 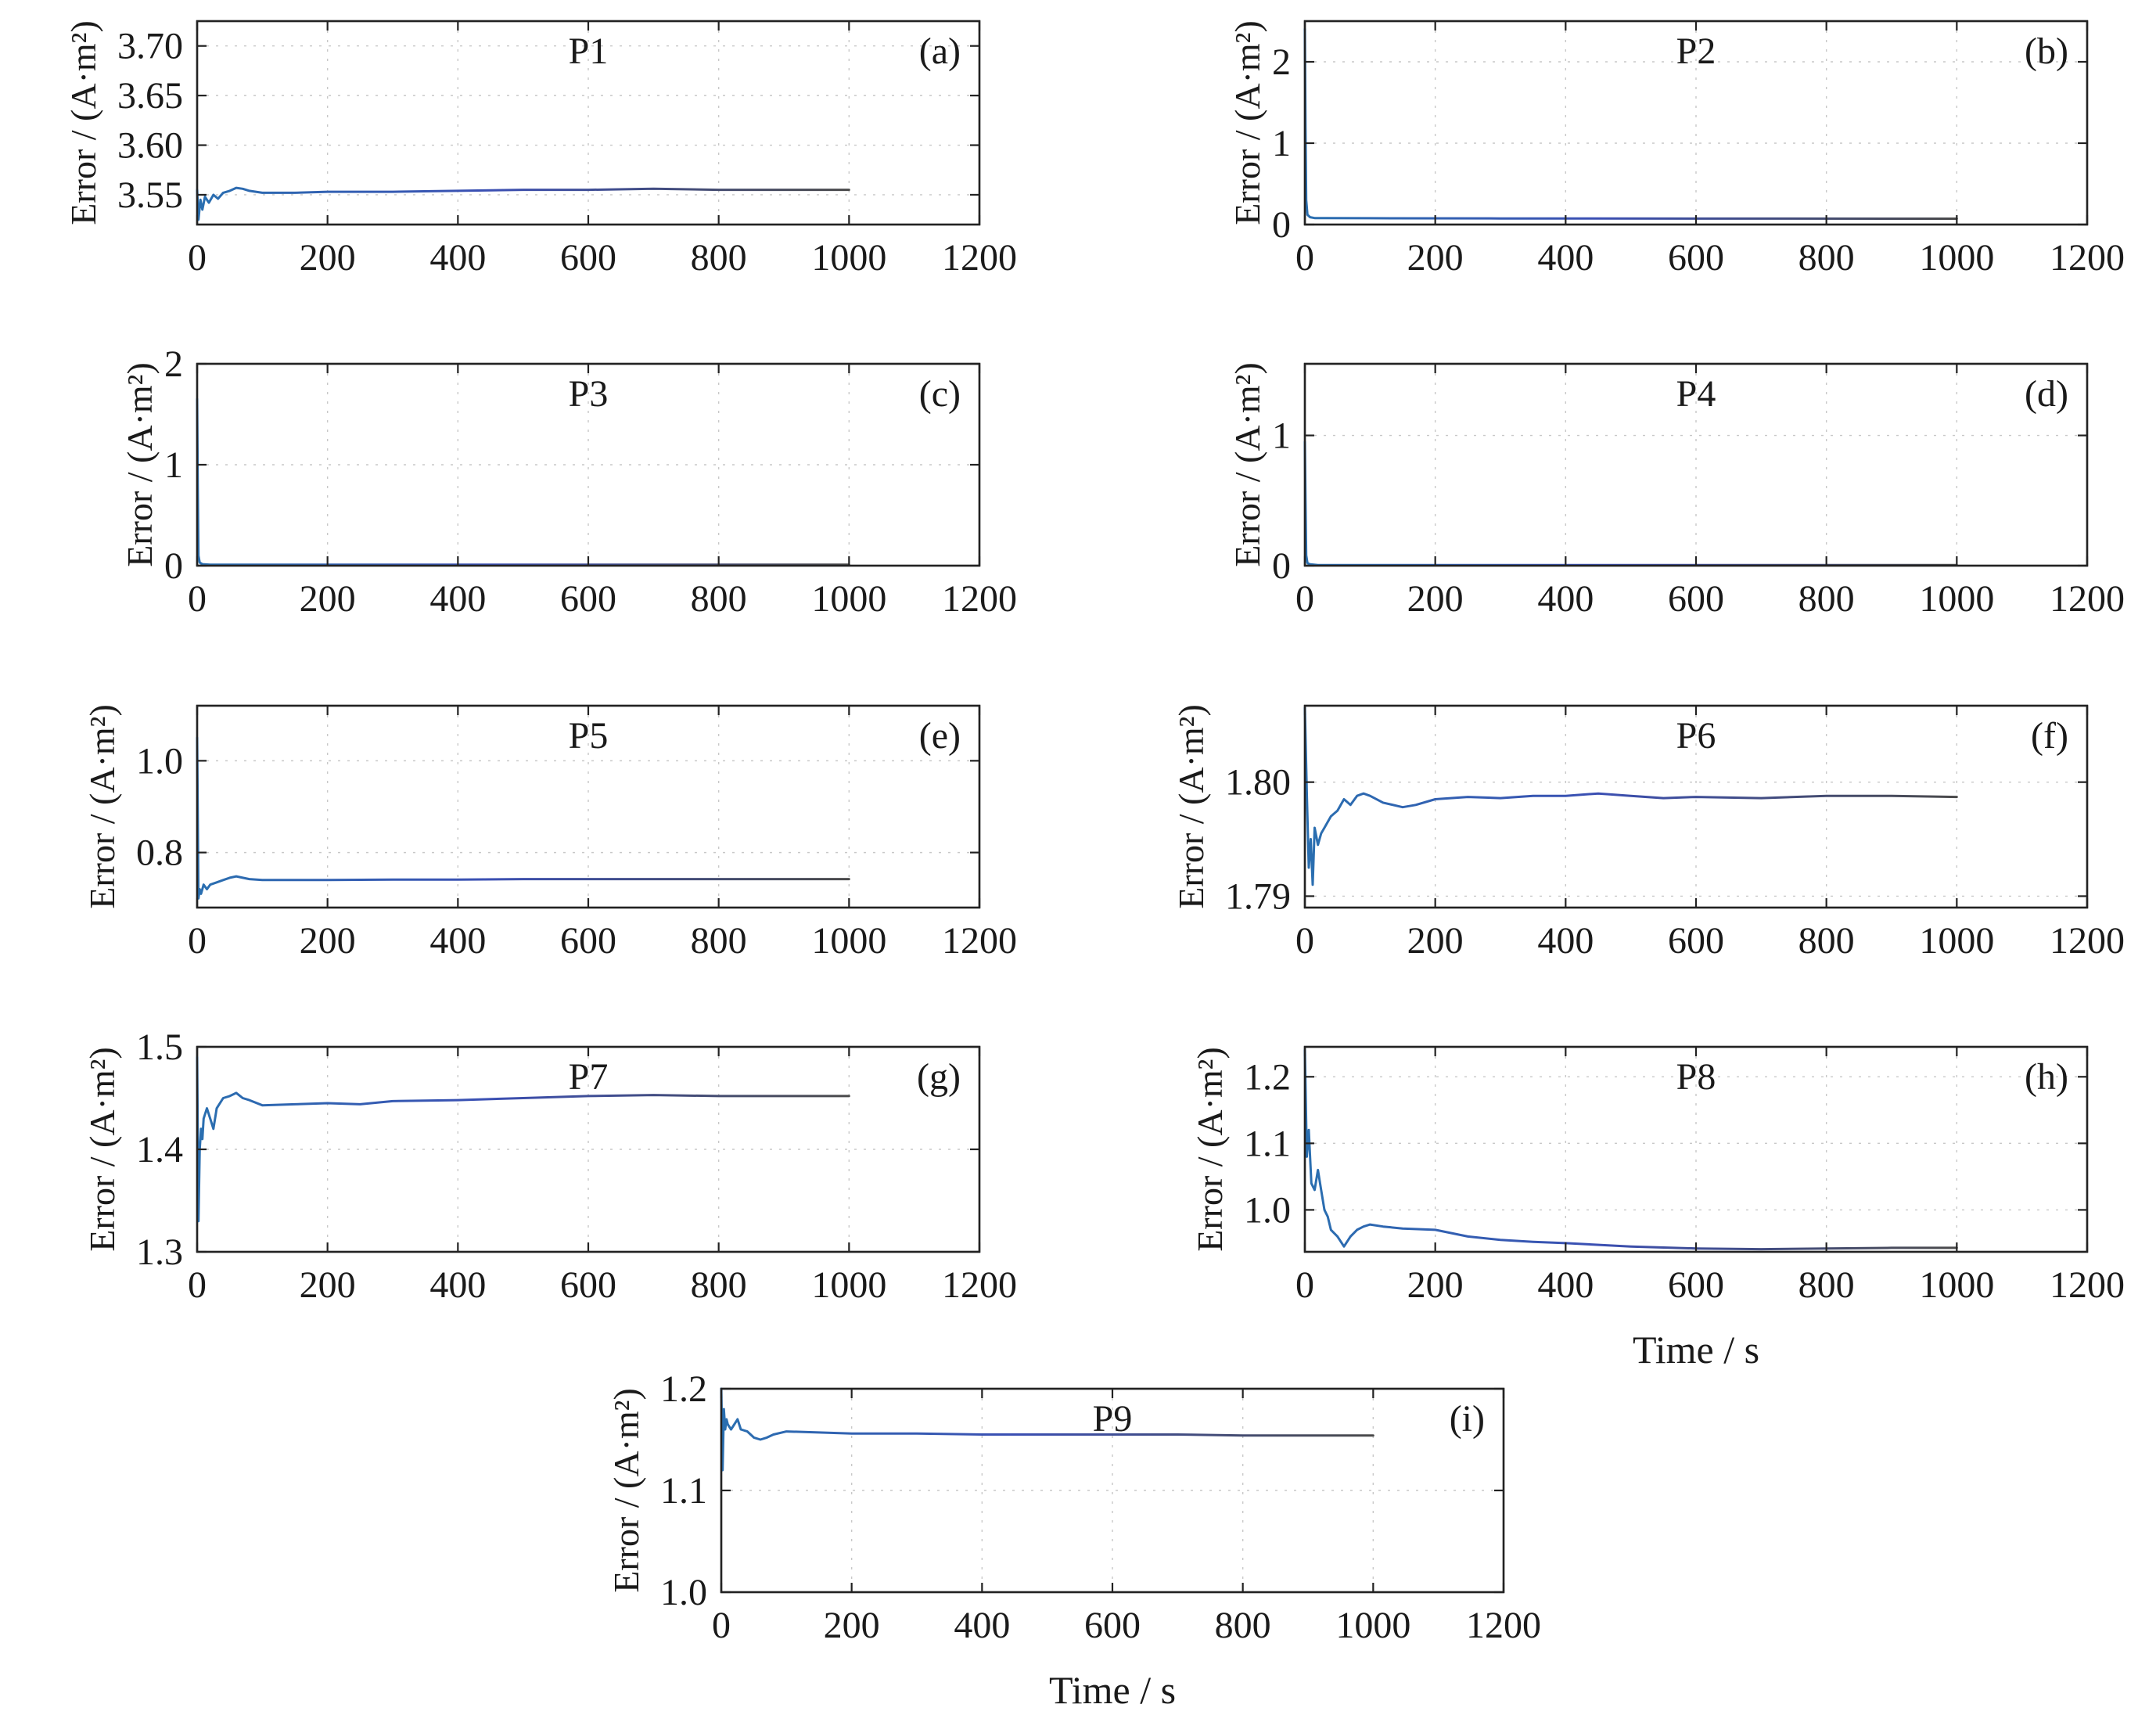 What do you see at coordinates (939, 1077) in the screenshot?
I see `panel-tag: (g)` at bounding box center [939, 1077].